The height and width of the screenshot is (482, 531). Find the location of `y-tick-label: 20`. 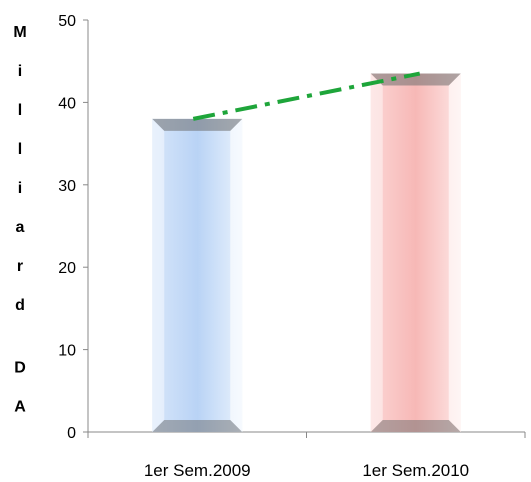

y-tick-label: 20 is located at coordinates (67, 268).